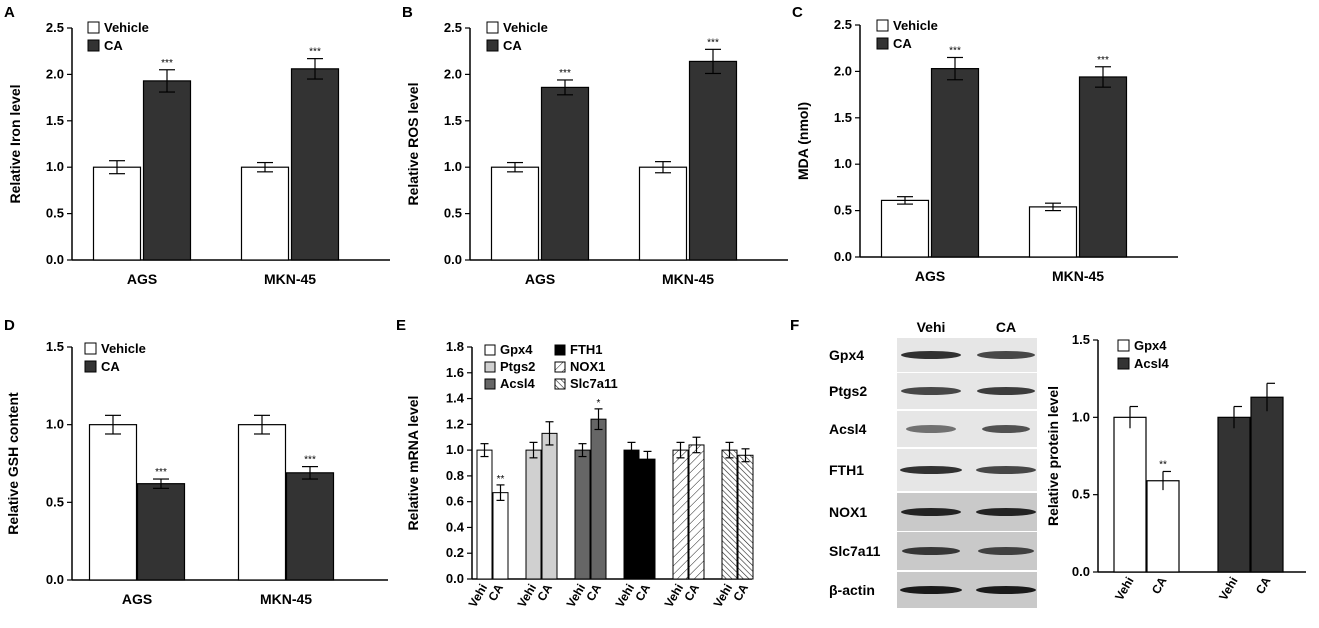 This screenshot has width=1319, height=628. Describe the element at coordinates (855, 551) in the screenshot. I see `blot-row-label: Slc7a11` at that location.